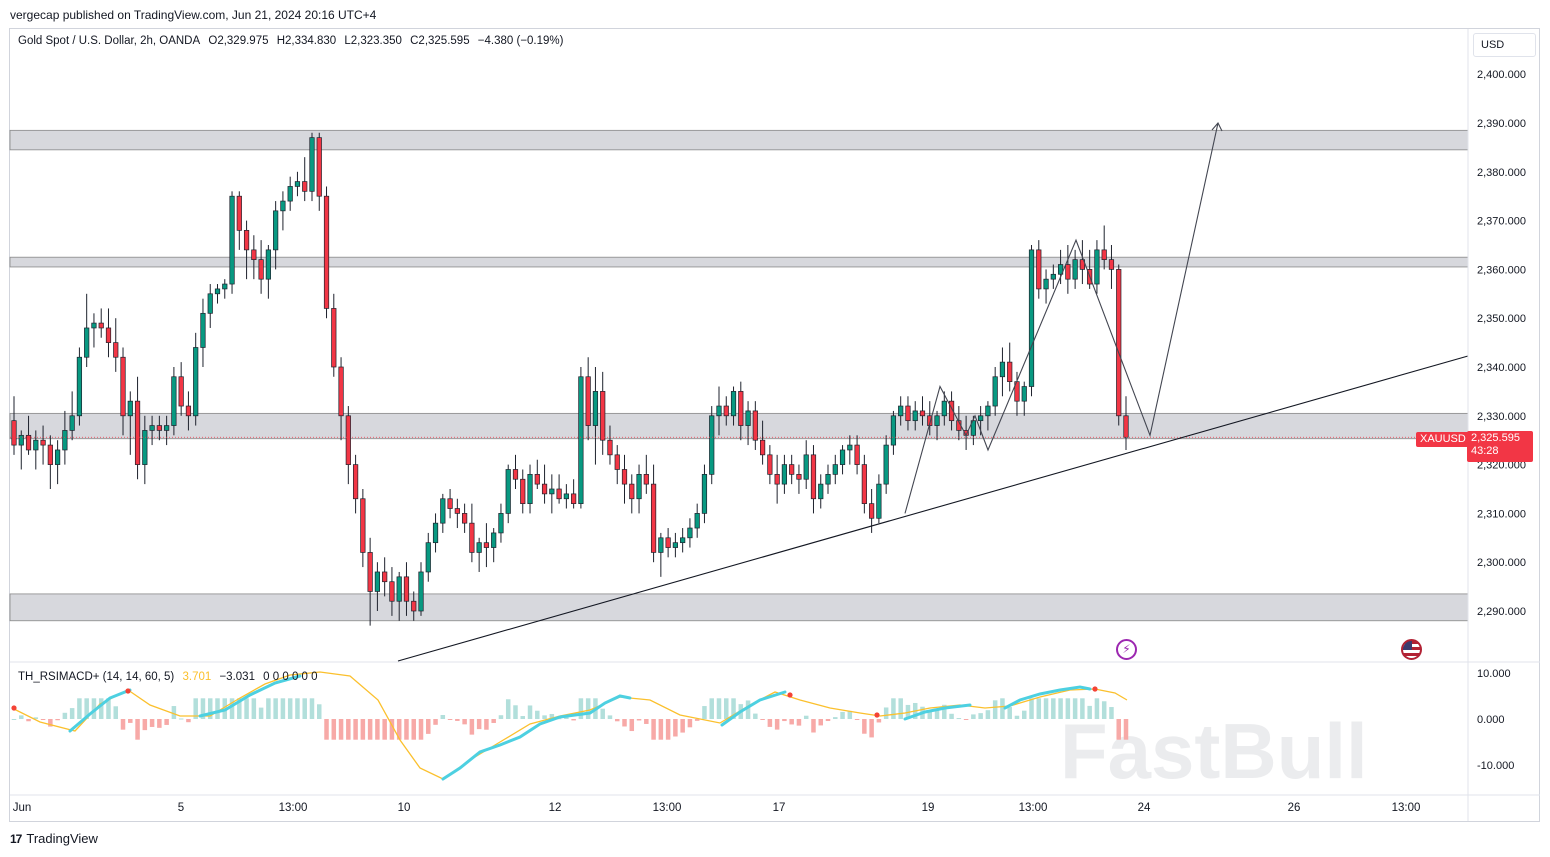 The width and height of the screenshot is (1550, 857). Describe the element at coordinates (1504, 45) in the screenshot. I see `currency-selector: USD` at that location.